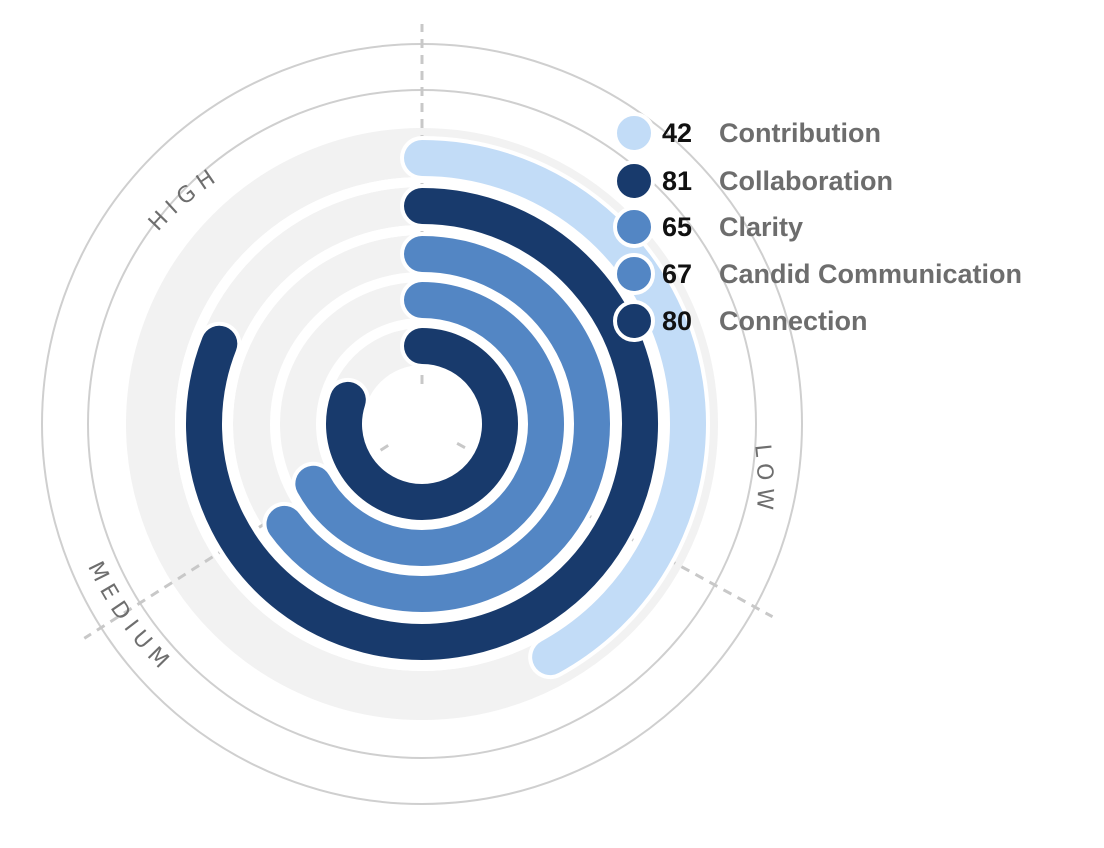 This screenshot has height=848, width=1104. I want to click on legend-item: 80 Connection, so click(740, 321).